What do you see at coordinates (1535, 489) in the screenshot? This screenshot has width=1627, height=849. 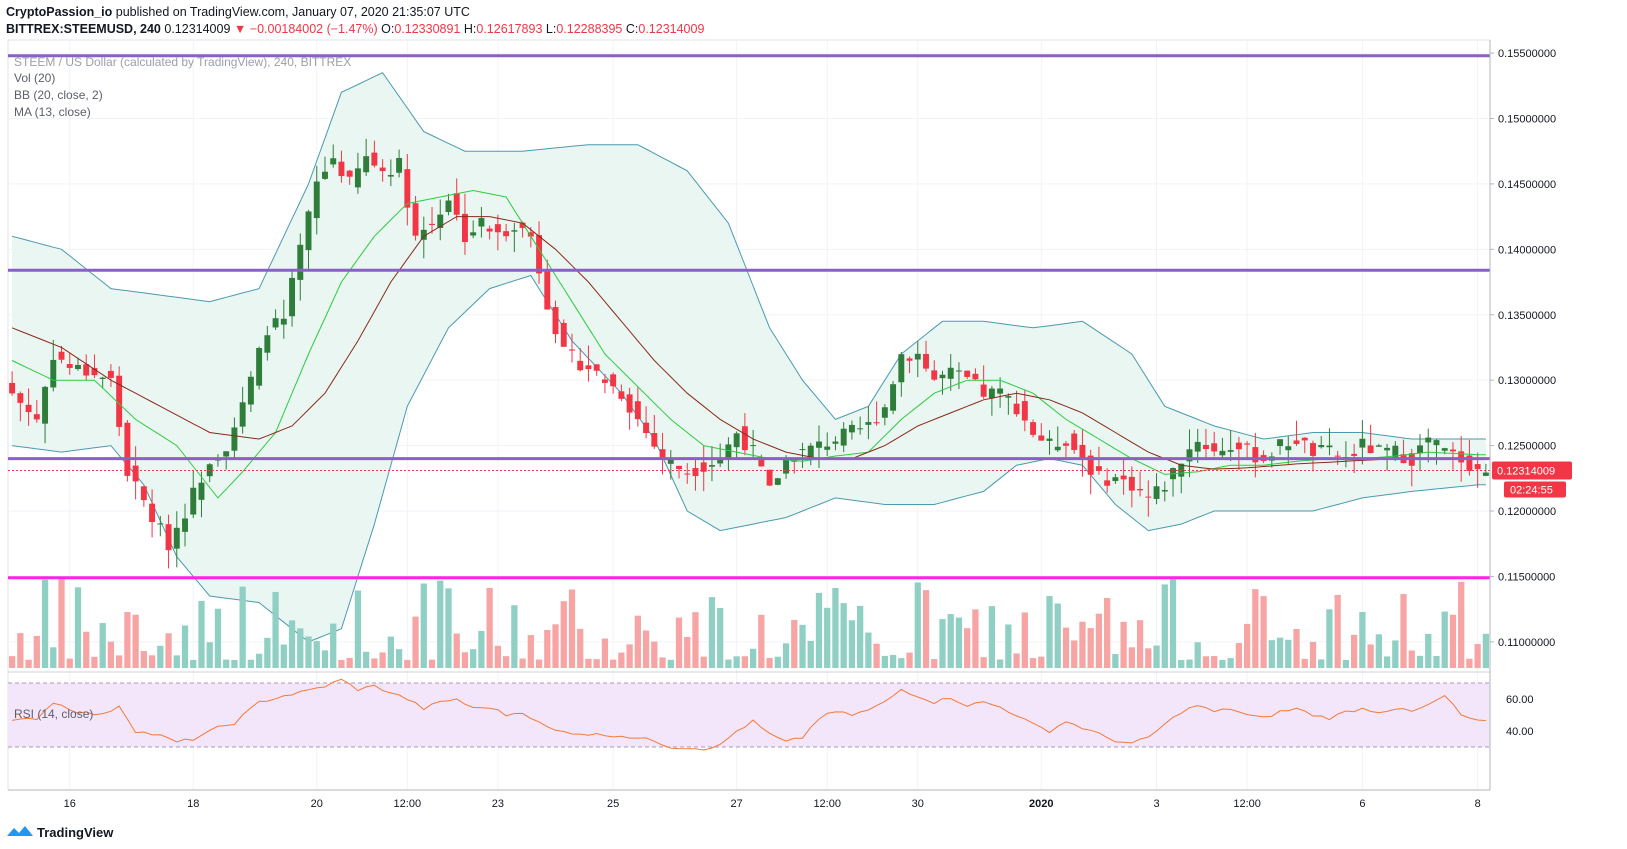 I see `countdown-tag` at bounding box center [1535, 489].